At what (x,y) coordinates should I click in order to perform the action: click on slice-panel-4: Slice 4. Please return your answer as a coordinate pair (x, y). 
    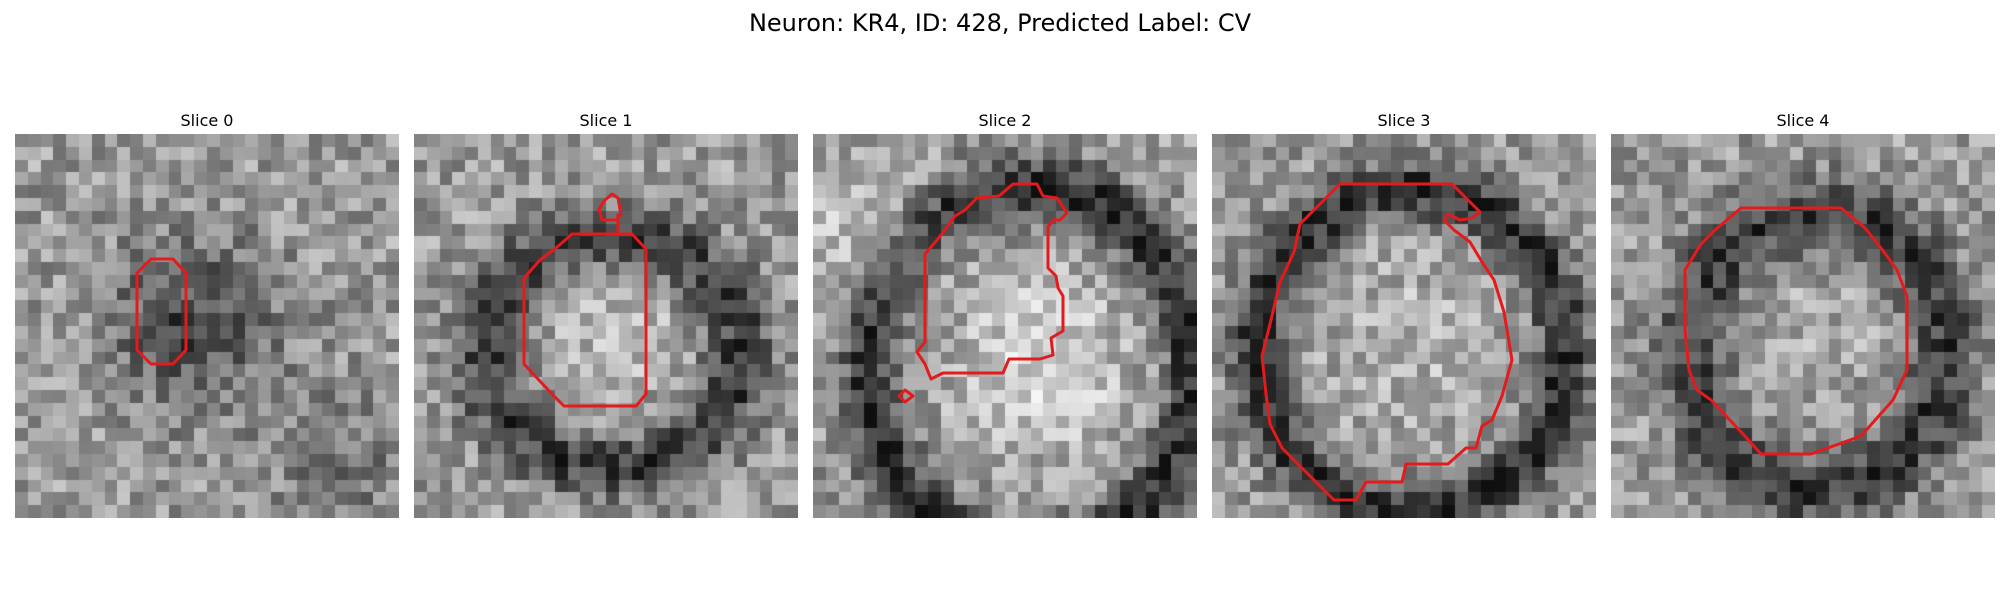
    Looking at the image, I should click on (1803, 312).